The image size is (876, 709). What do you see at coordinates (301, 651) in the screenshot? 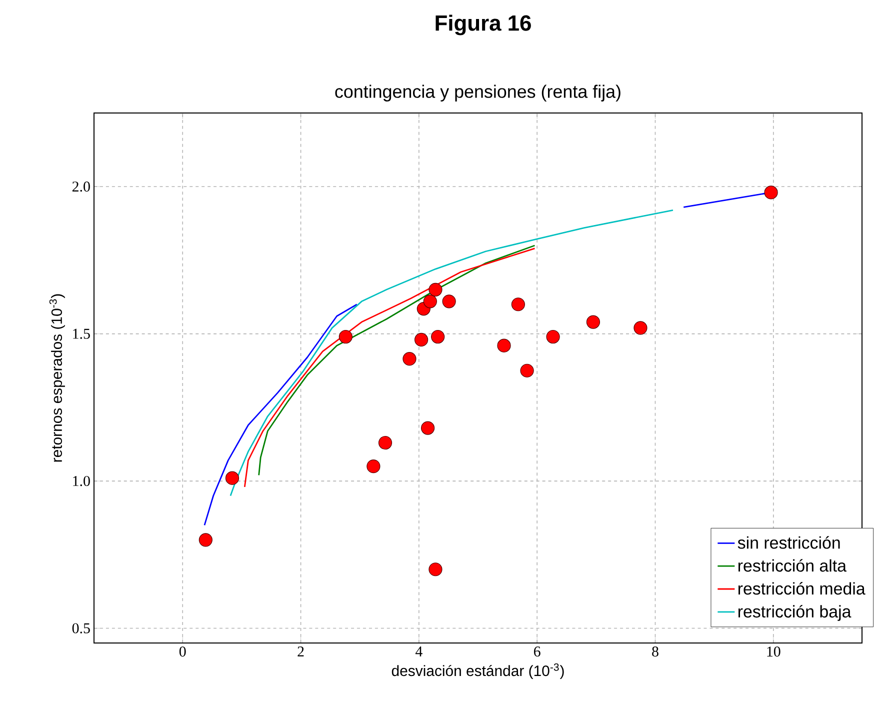
I see `x-tick-label: 2` at bounding box center [301, 651].